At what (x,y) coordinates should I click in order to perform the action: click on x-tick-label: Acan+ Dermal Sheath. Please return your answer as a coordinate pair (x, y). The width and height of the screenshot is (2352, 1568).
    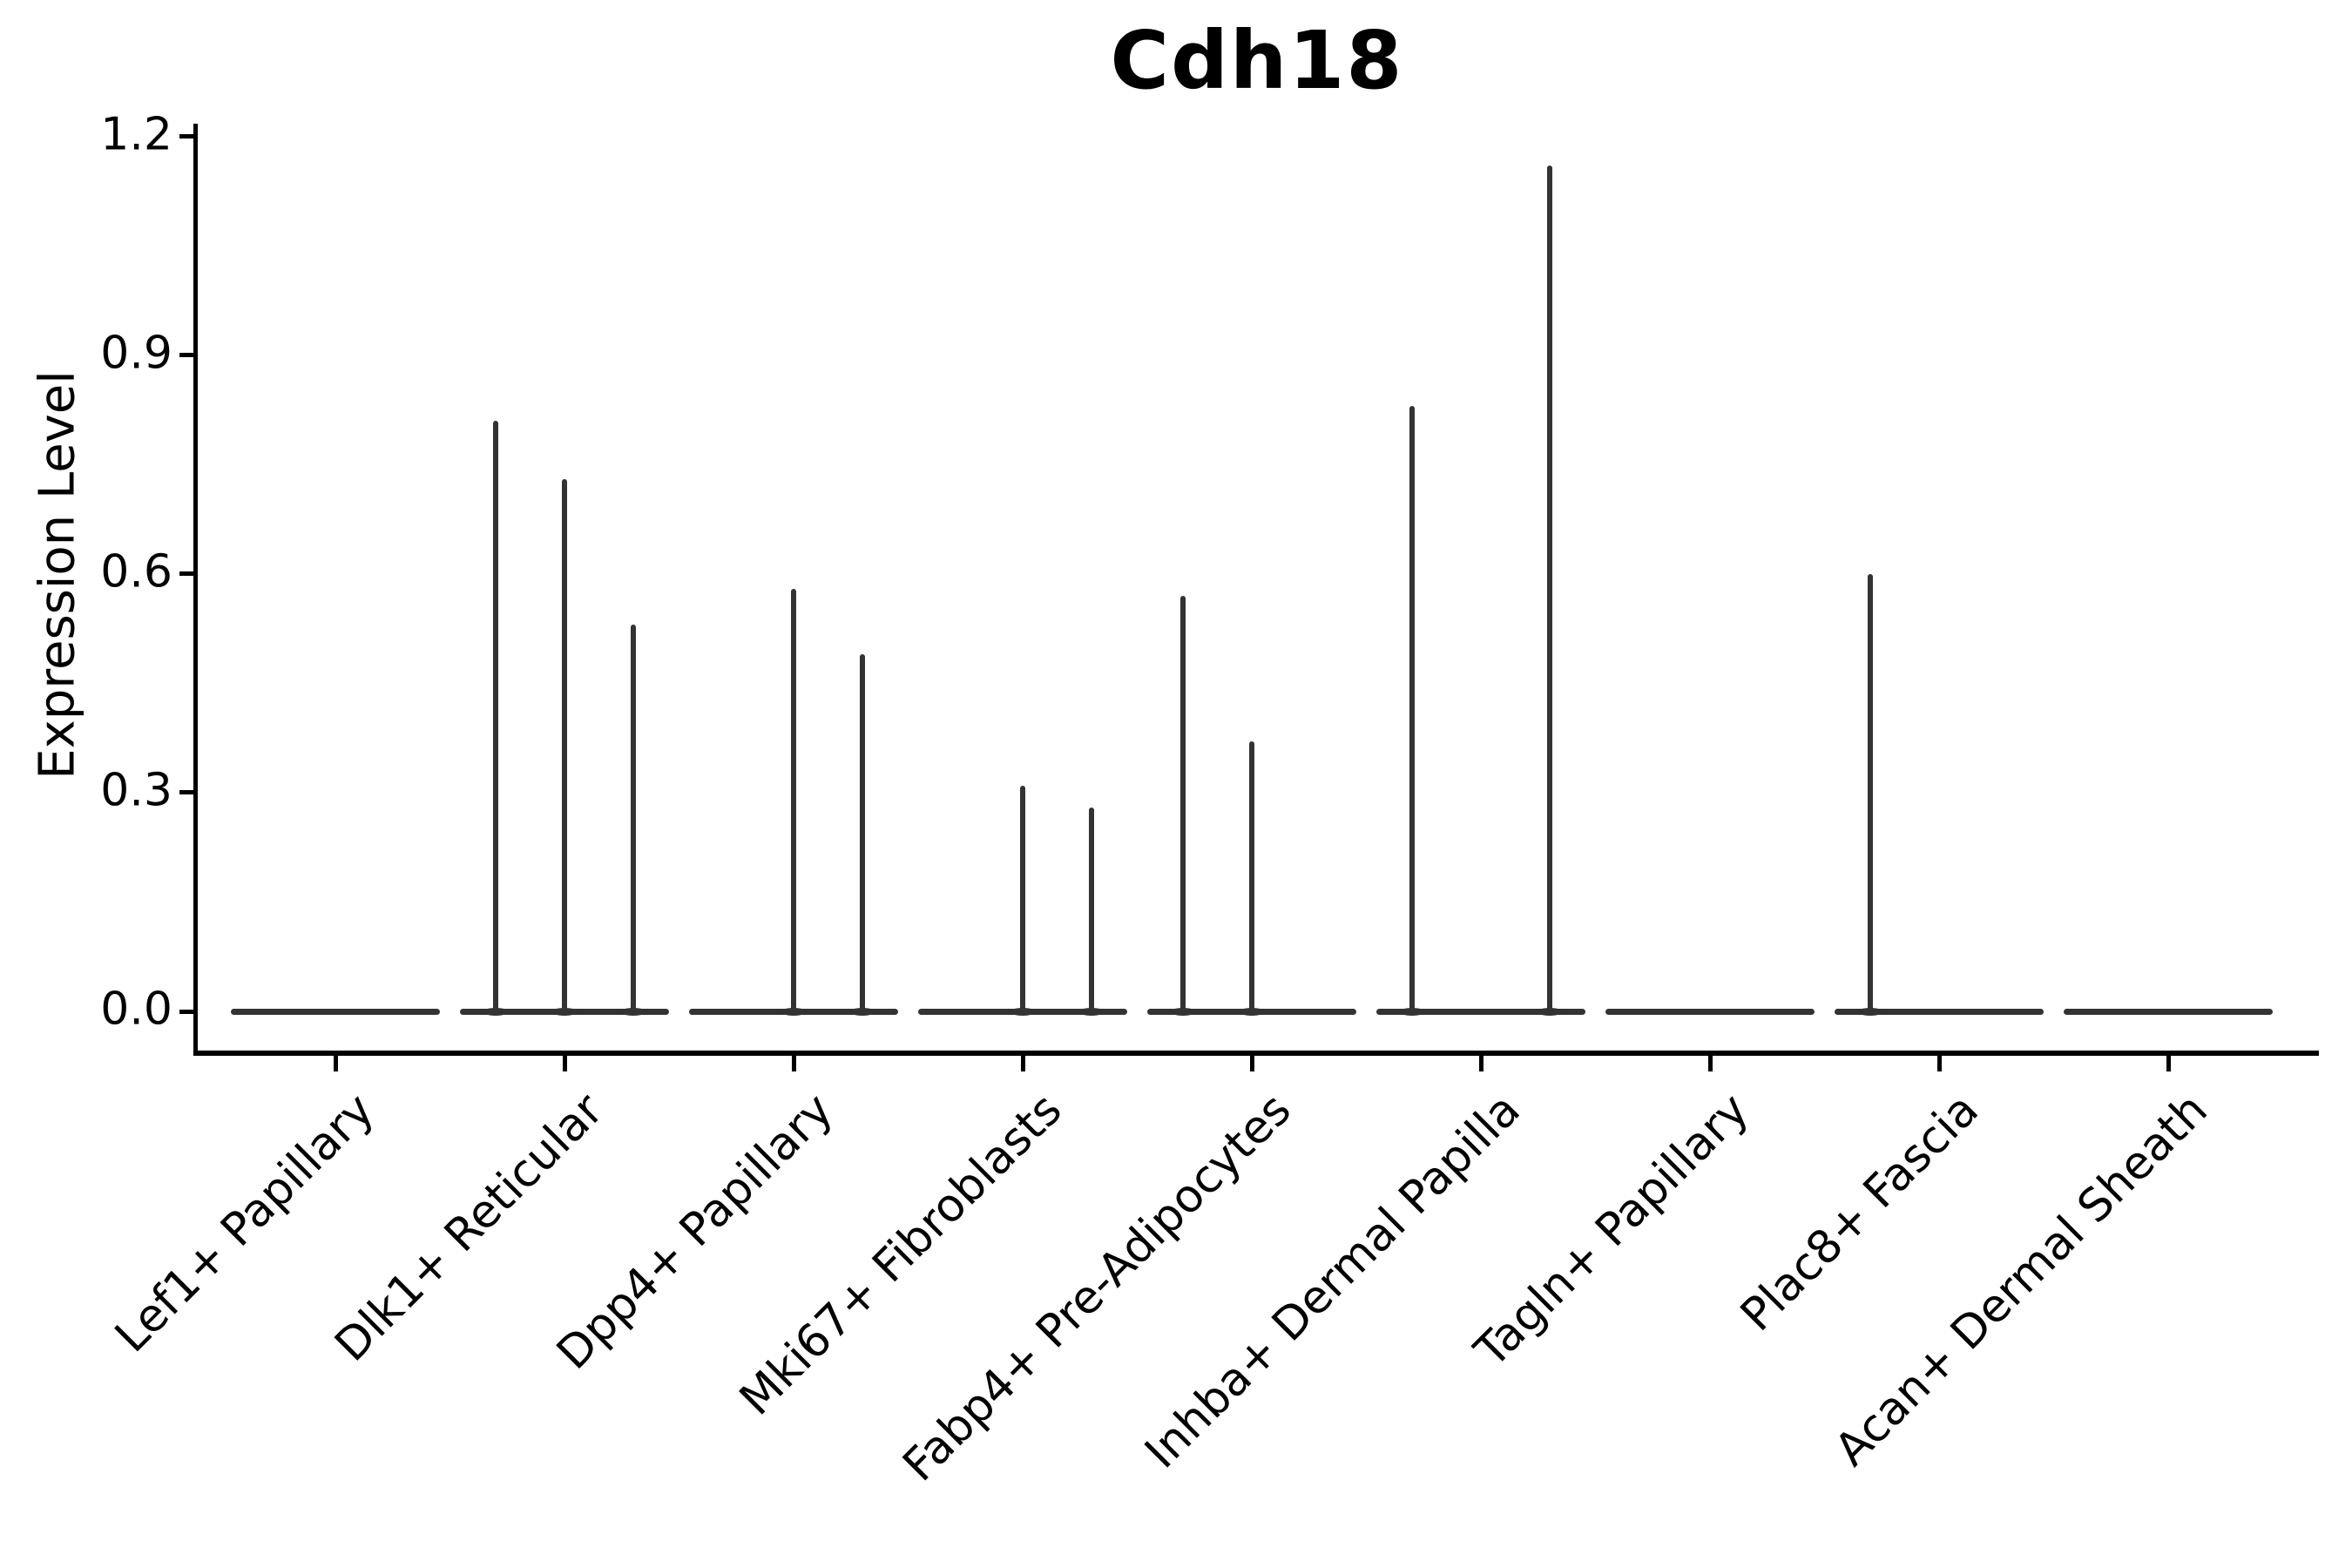
    Looking at the image, I should click on (2021, 1280).